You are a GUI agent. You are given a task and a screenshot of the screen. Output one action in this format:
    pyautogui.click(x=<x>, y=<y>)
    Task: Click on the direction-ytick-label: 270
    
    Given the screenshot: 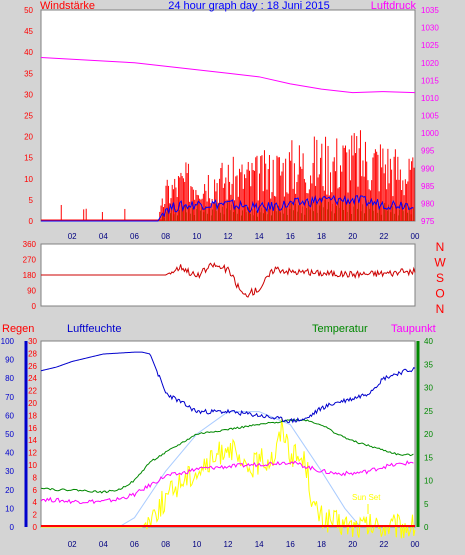 What is the action you would take?
    pyautogui.click(x=30, y=260)
    